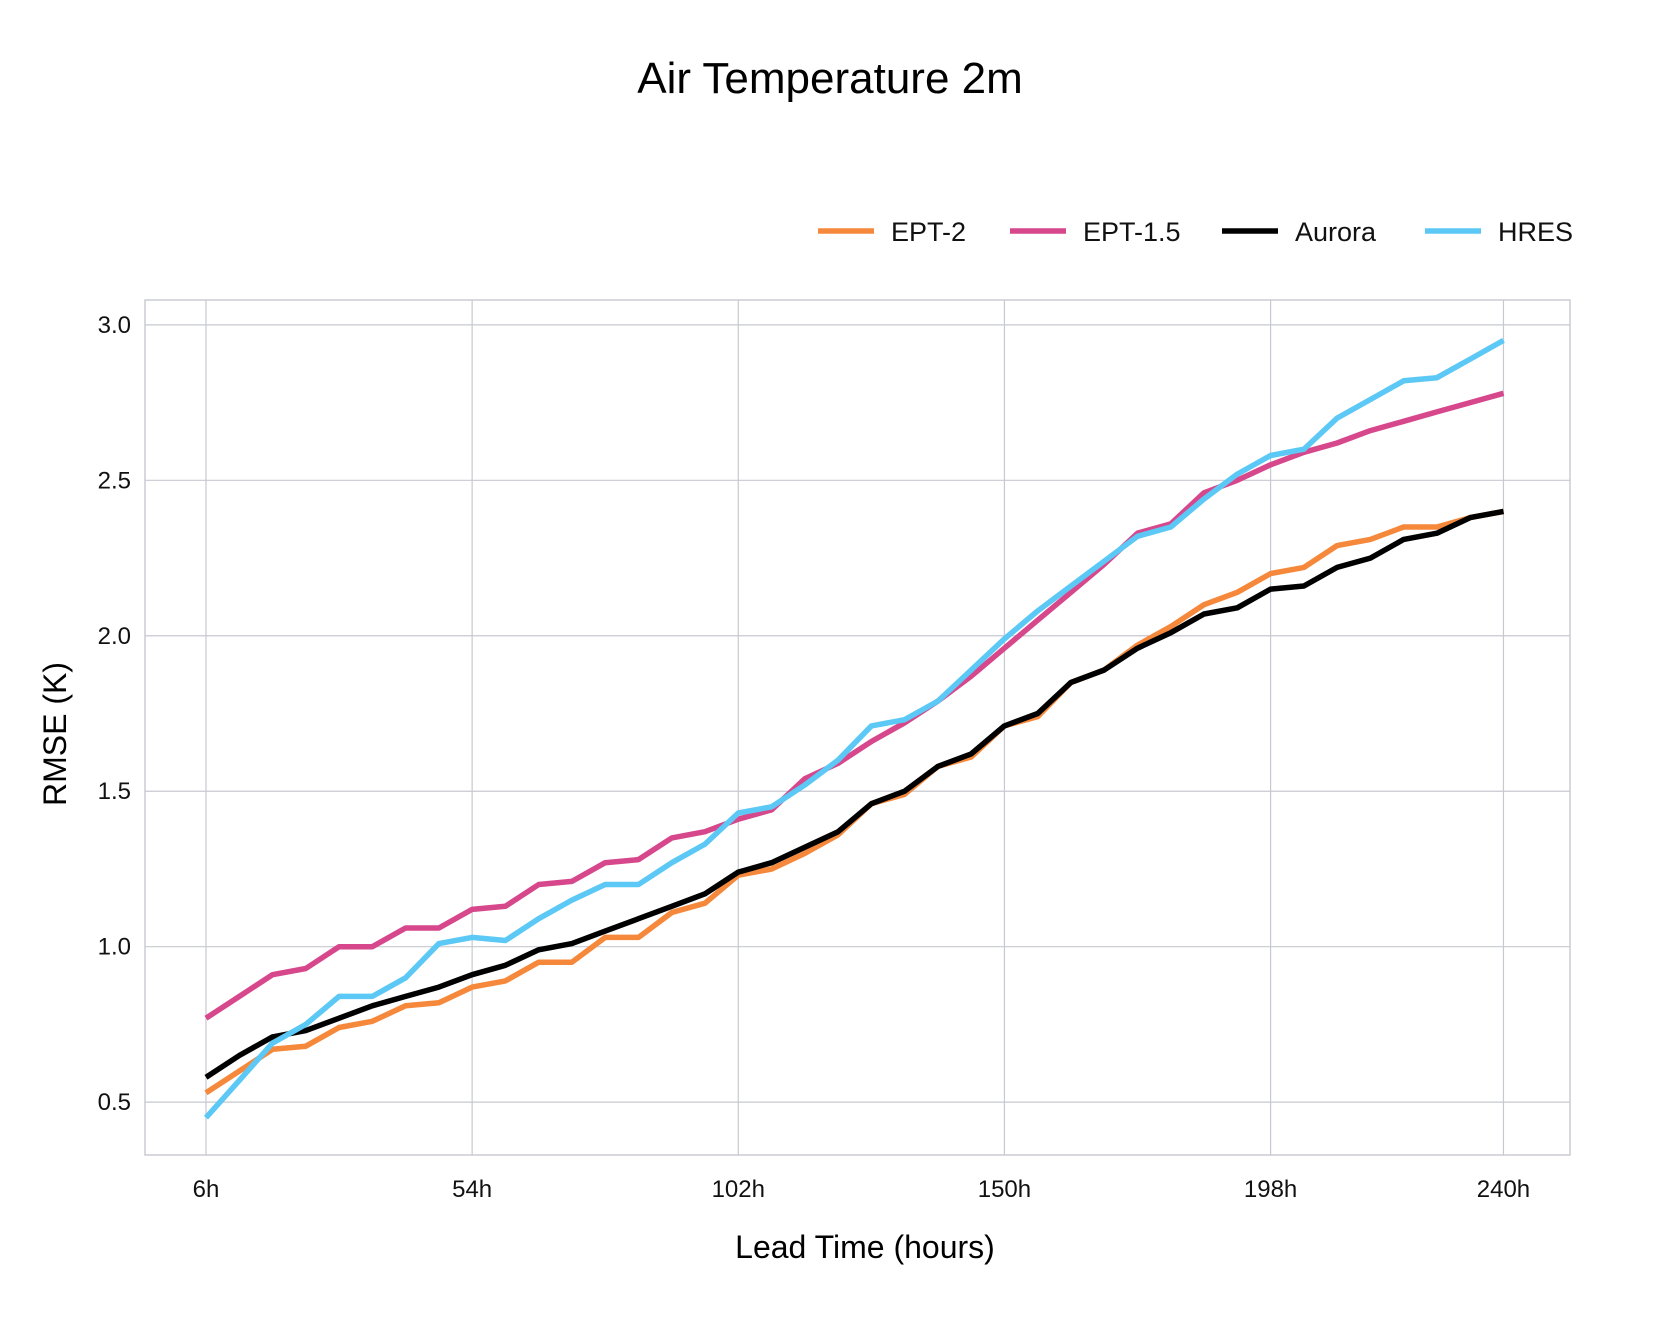 Image resolution: width=1661 pixels, height=1329 pixels. What do you see at coordinates (1336, 232) in the screenshot?
I see `legend-label: Aurora` at bounding box center [1336, 232].